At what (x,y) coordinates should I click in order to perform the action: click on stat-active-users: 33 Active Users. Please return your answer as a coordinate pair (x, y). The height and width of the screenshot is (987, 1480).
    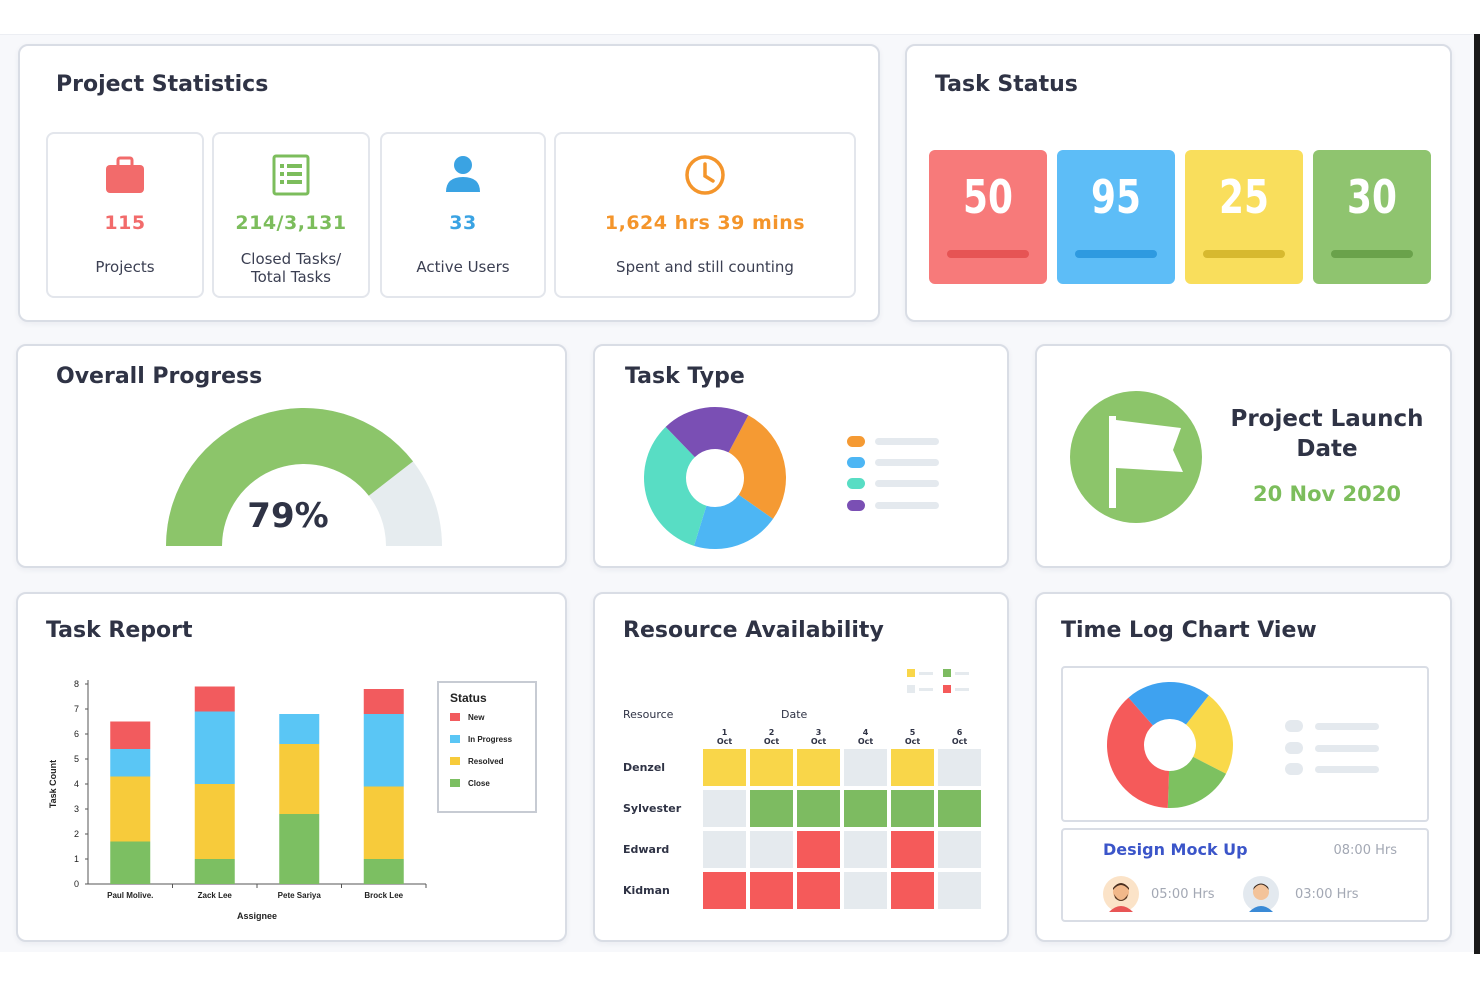
    Looking at the image, I should click on (463, 215).